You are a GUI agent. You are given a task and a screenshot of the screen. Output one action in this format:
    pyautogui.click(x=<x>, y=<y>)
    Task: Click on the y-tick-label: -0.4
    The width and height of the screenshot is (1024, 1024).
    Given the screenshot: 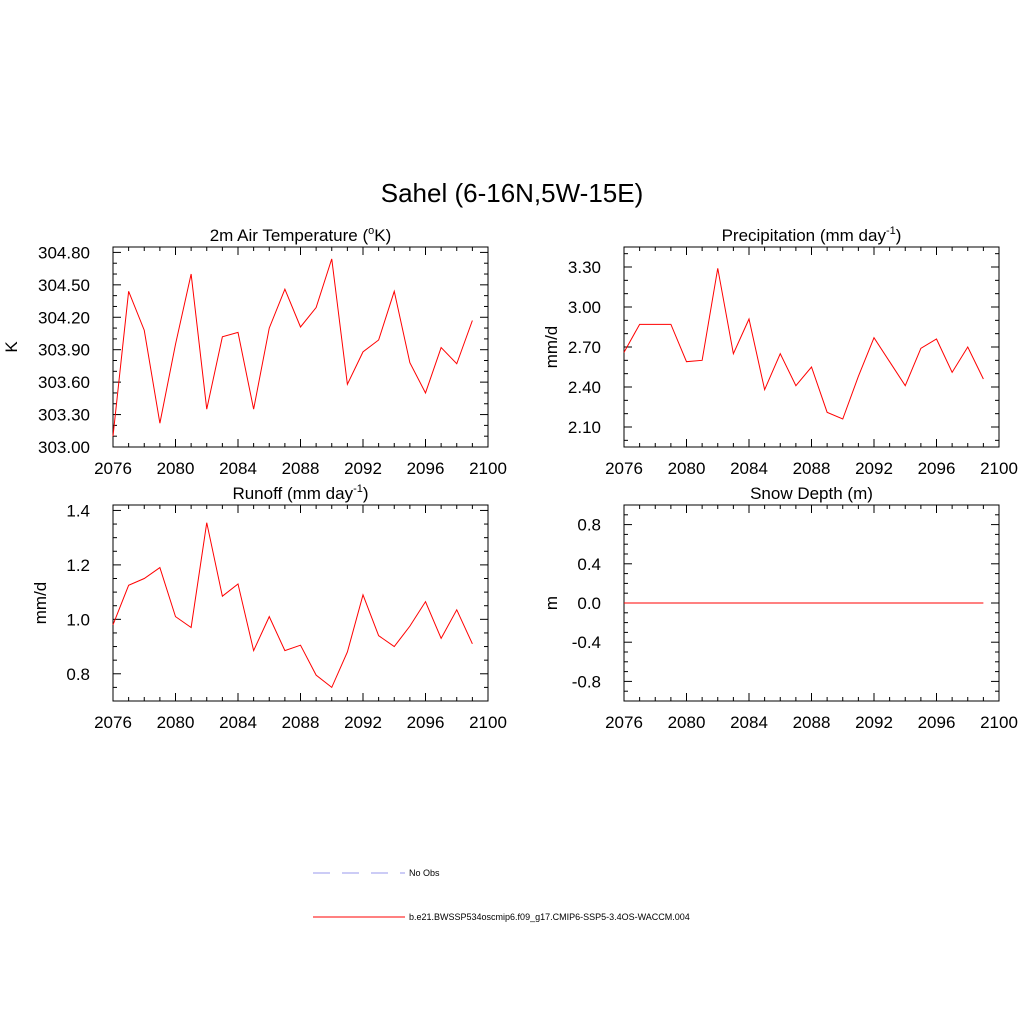 What is the action you would take?
    pyautogui.click(x=586, y=642)
    